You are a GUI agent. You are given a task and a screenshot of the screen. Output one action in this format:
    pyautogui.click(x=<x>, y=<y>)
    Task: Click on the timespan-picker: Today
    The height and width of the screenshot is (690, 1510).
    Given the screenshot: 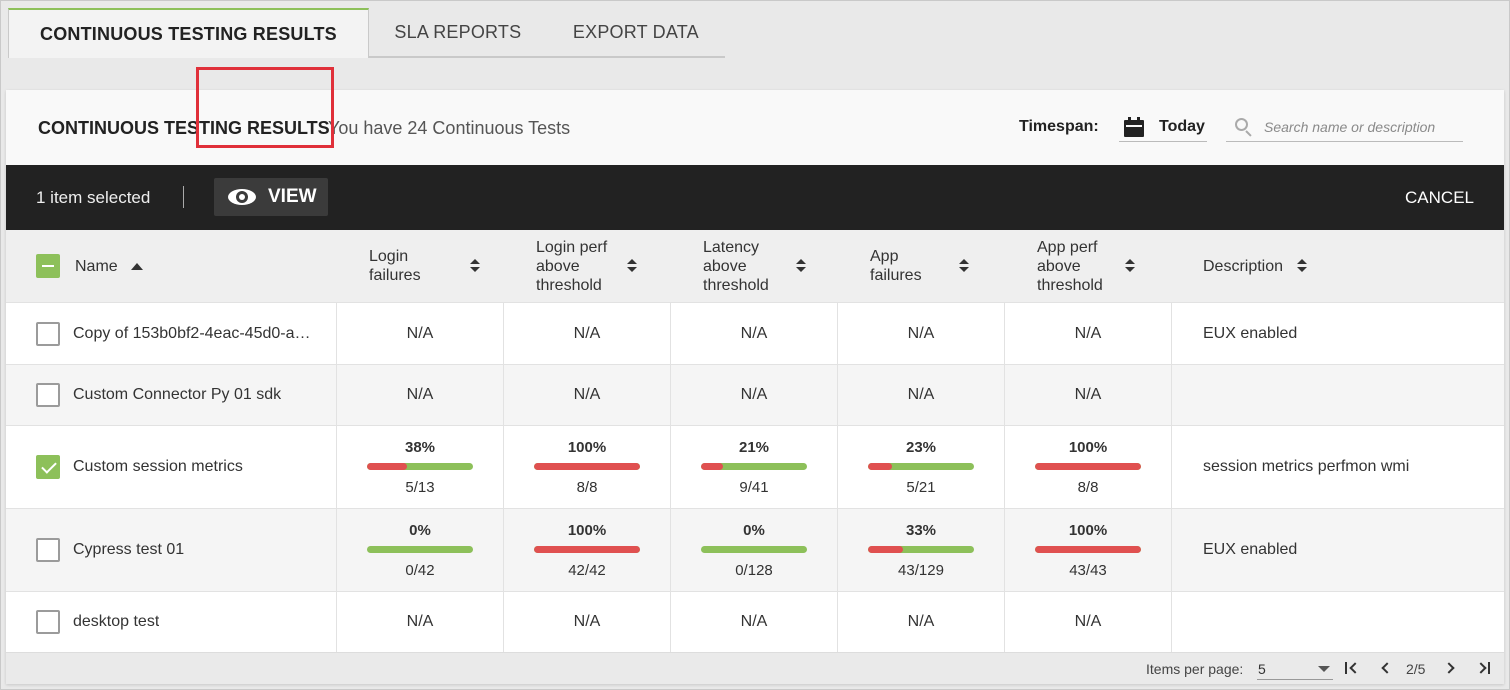 What is the action you would take?
    pyautogui.click(x=1163, y=127)
    